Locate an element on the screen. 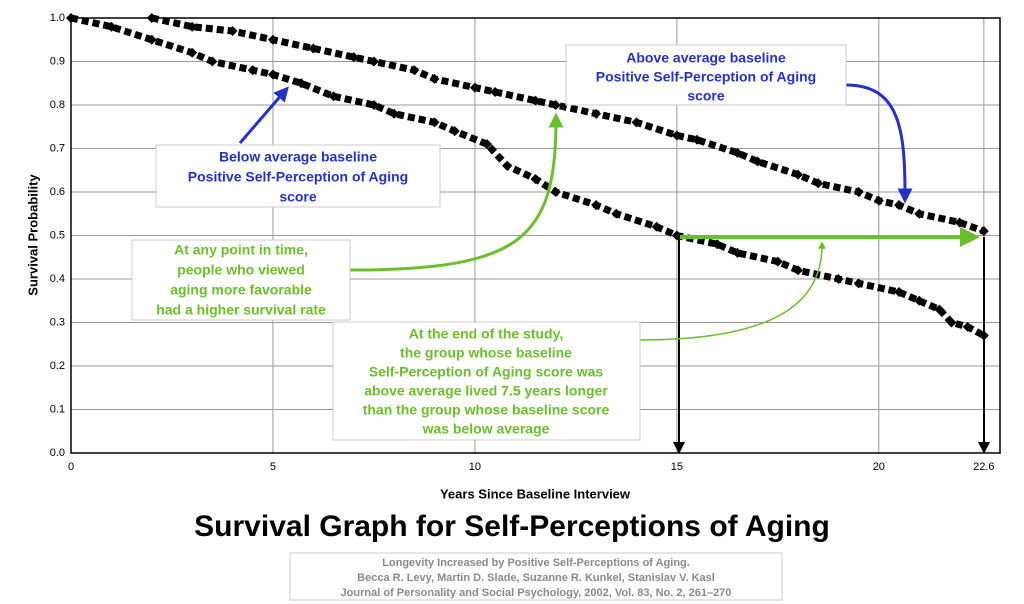 The image size is (1024, 604). x-tick-label: 20 is located at coordinates (879, 467).